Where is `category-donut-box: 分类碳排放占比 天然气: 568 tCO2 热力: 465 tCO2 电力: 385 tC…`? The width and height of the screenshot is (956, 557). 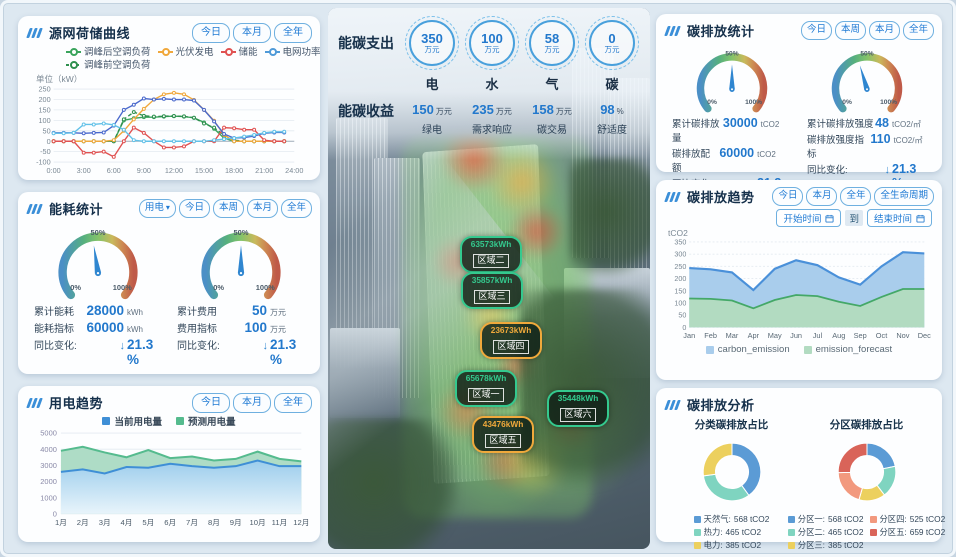 category-donut-box: 分类碳排放占比 天然气: 568 tCO2 热力: 465 tCO2 电力: 385 tC… is located at coordinates (731, 483).